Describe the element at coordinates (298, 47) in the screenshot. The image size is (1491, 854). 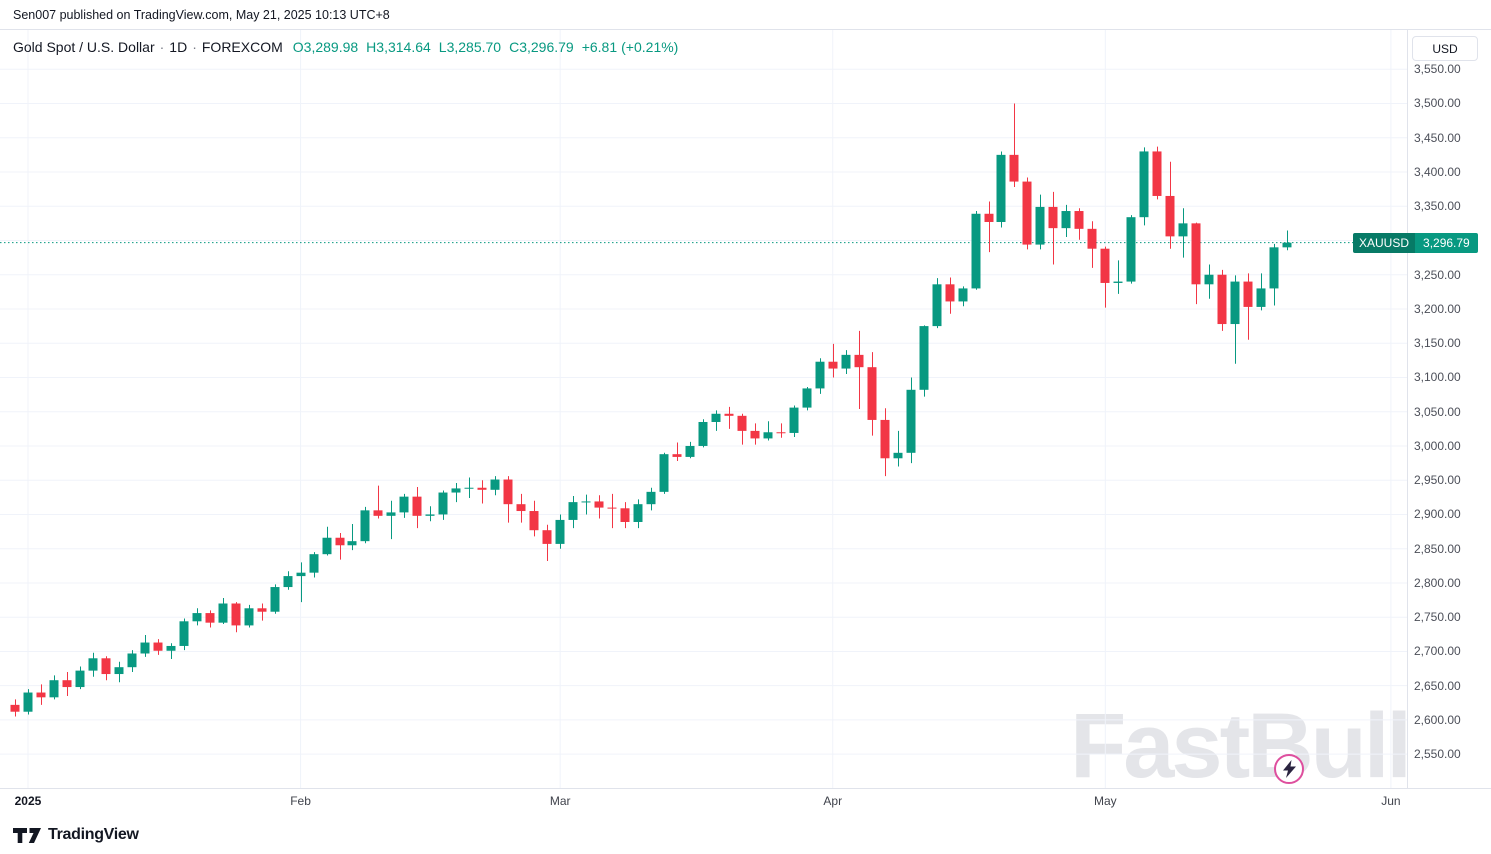
I see `open-label: O` at that location.